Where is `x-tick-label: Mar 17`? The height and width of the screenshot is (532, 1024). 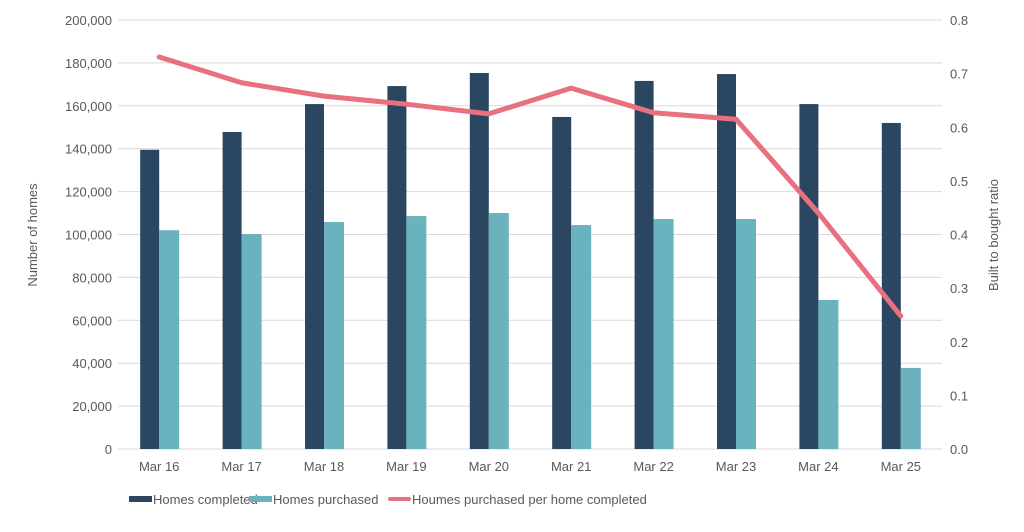
x-tick-label: Mar 17 is located at coordinates (241, 466).